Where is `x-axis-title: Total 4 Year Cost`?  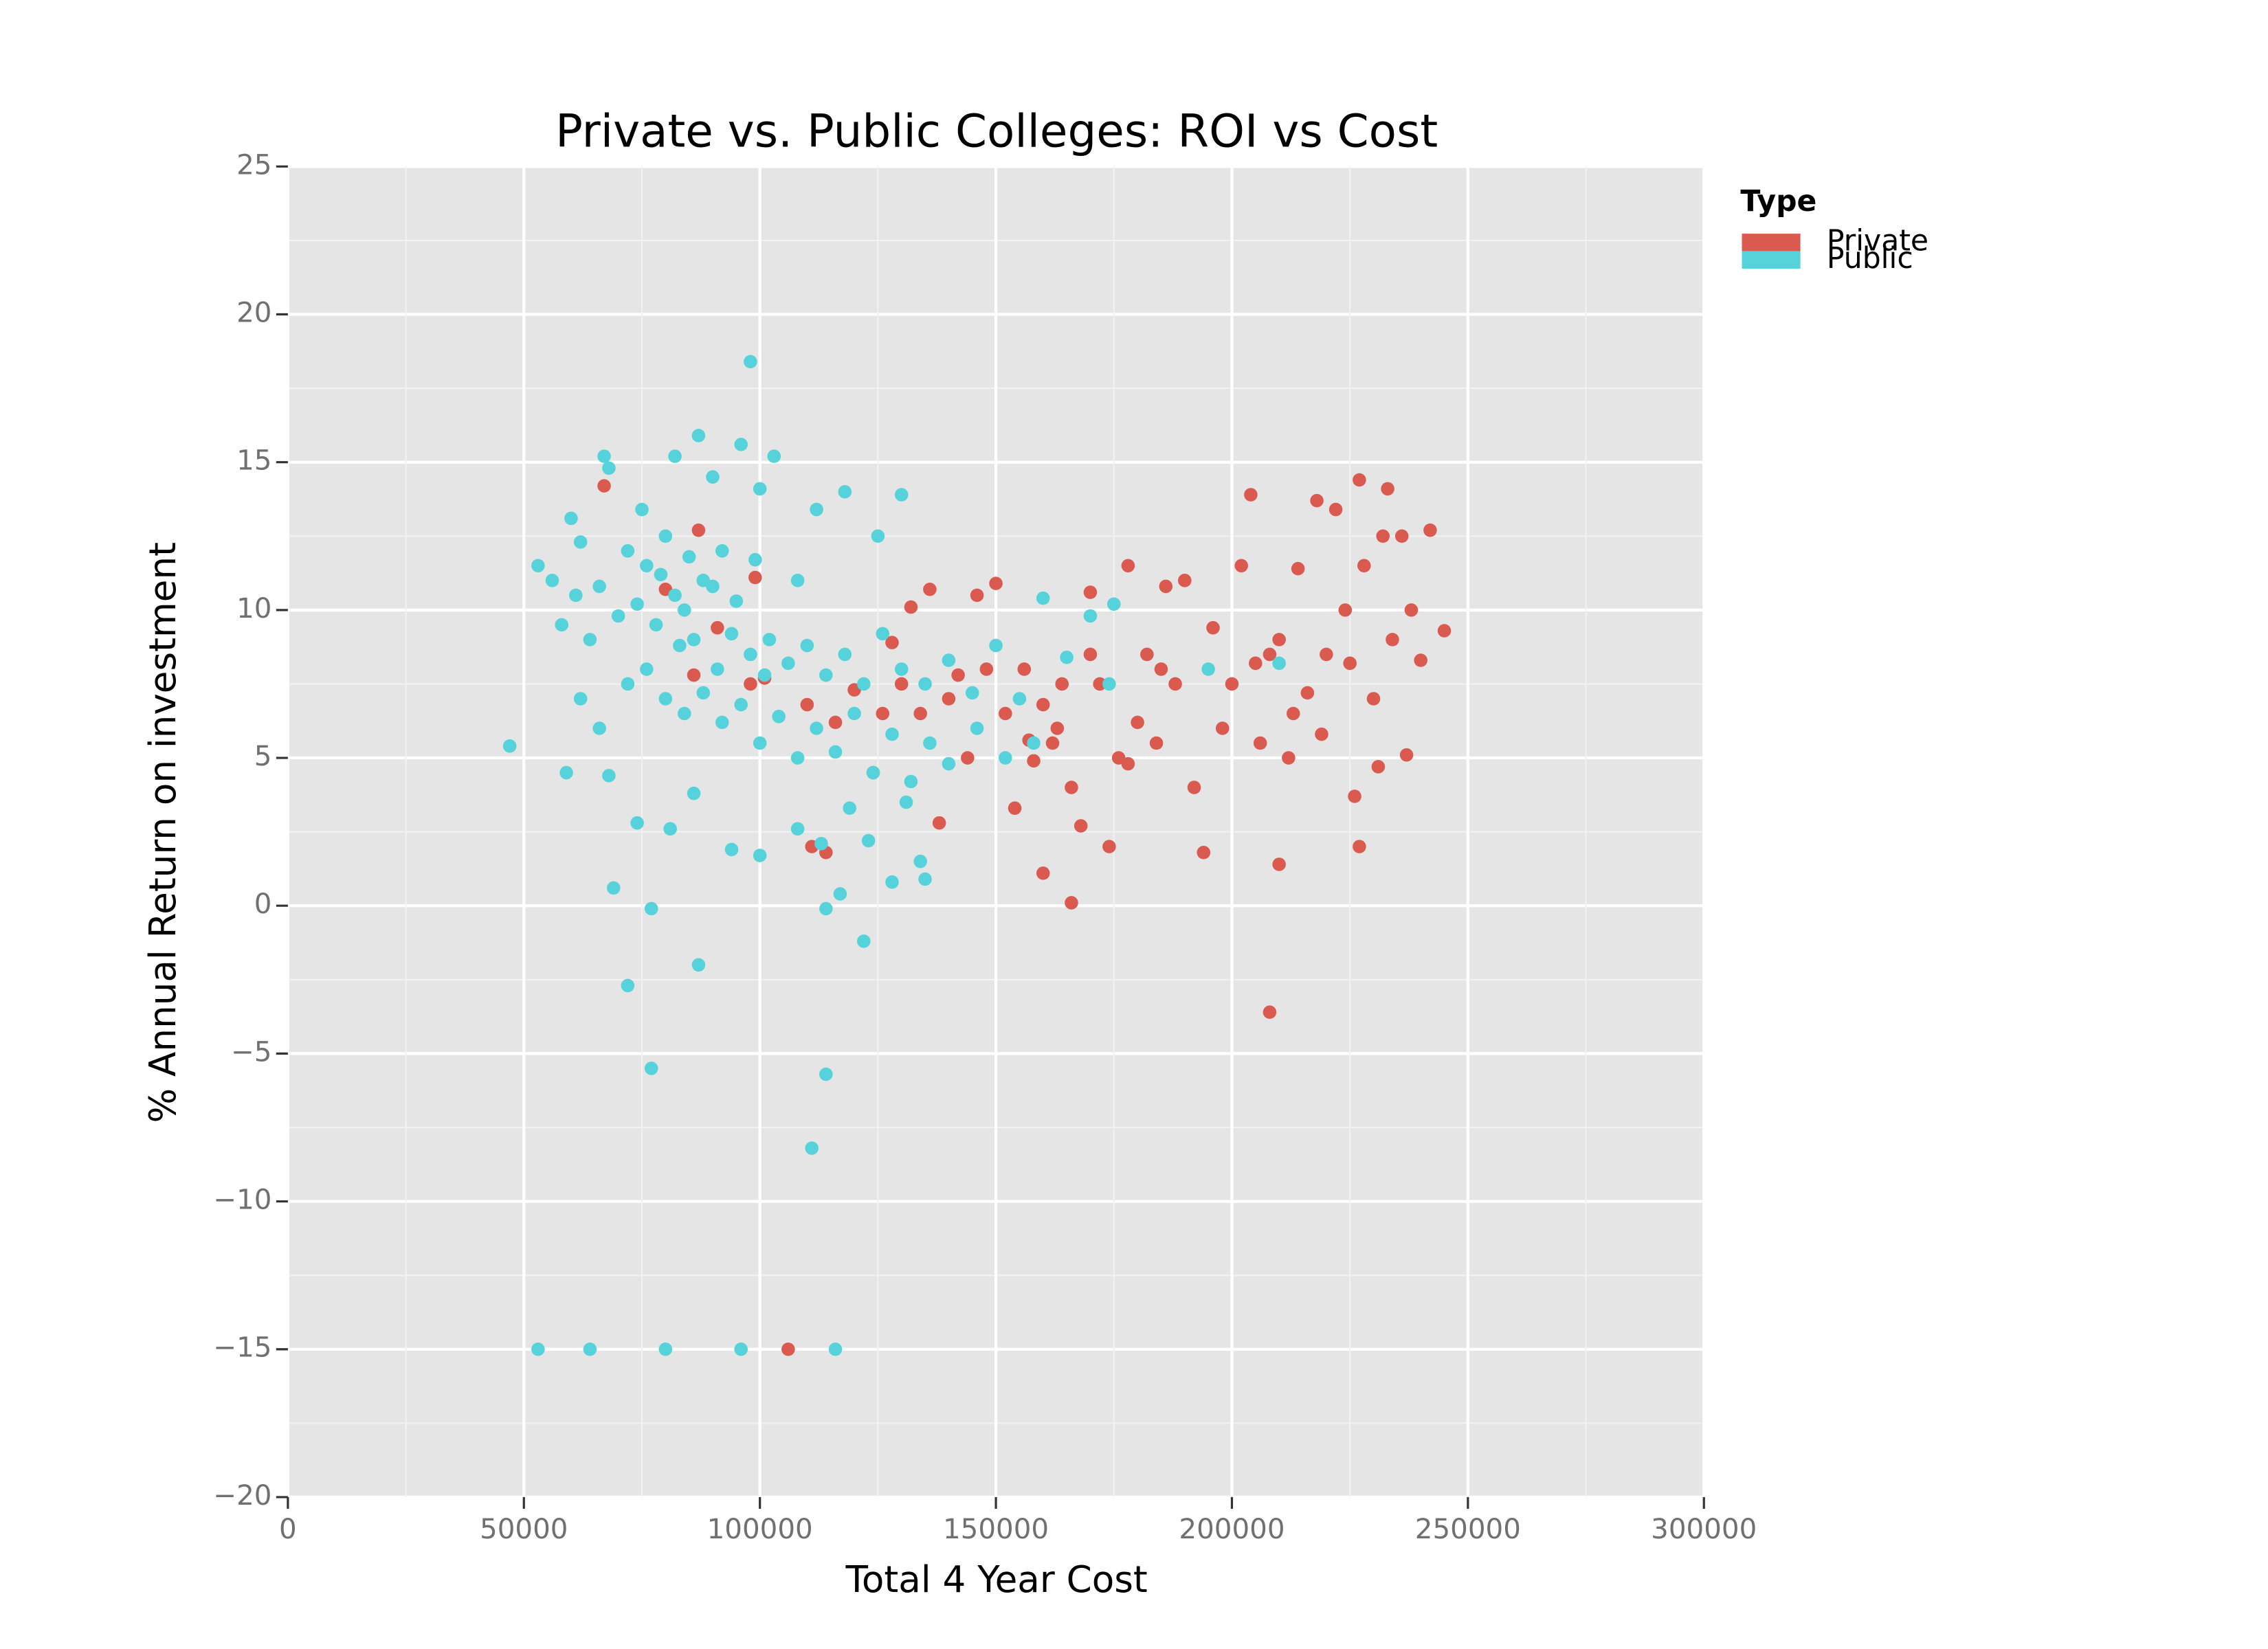
x-axis-title: Total 4 Year Cost is located at coordinates (996, 1579).